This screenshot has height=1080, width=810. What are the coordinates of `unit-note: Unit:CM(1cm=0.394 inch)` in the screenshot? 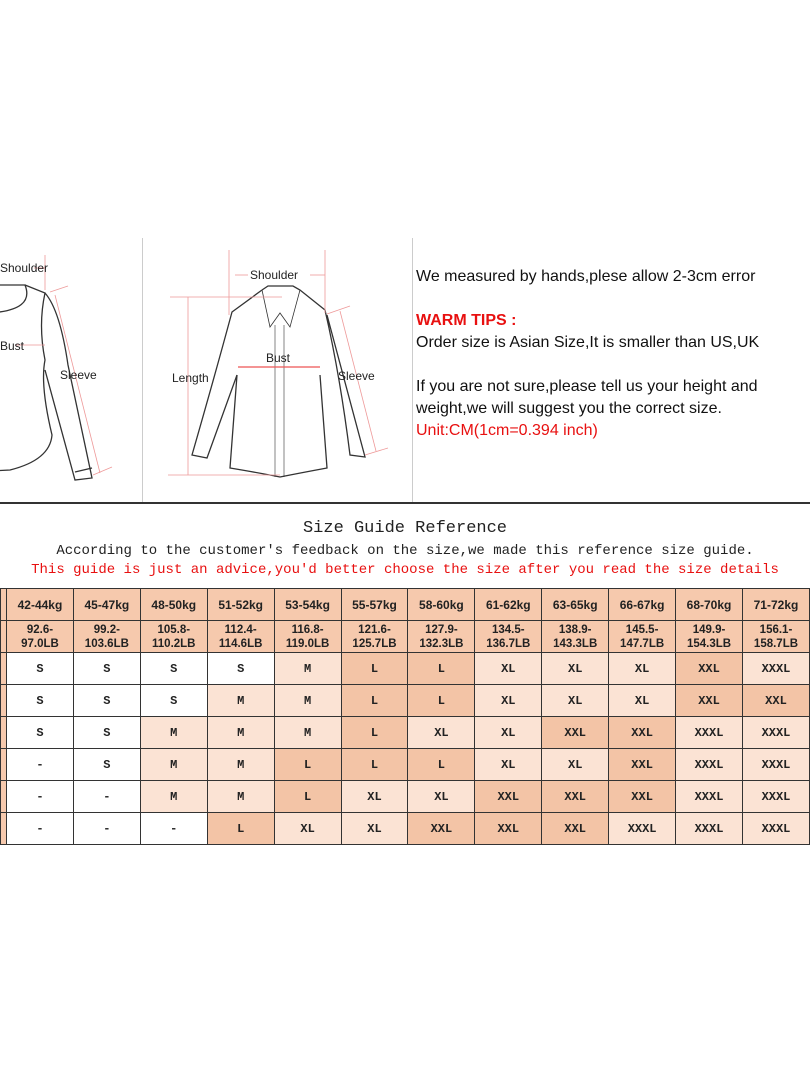 It's located at (507, 430).